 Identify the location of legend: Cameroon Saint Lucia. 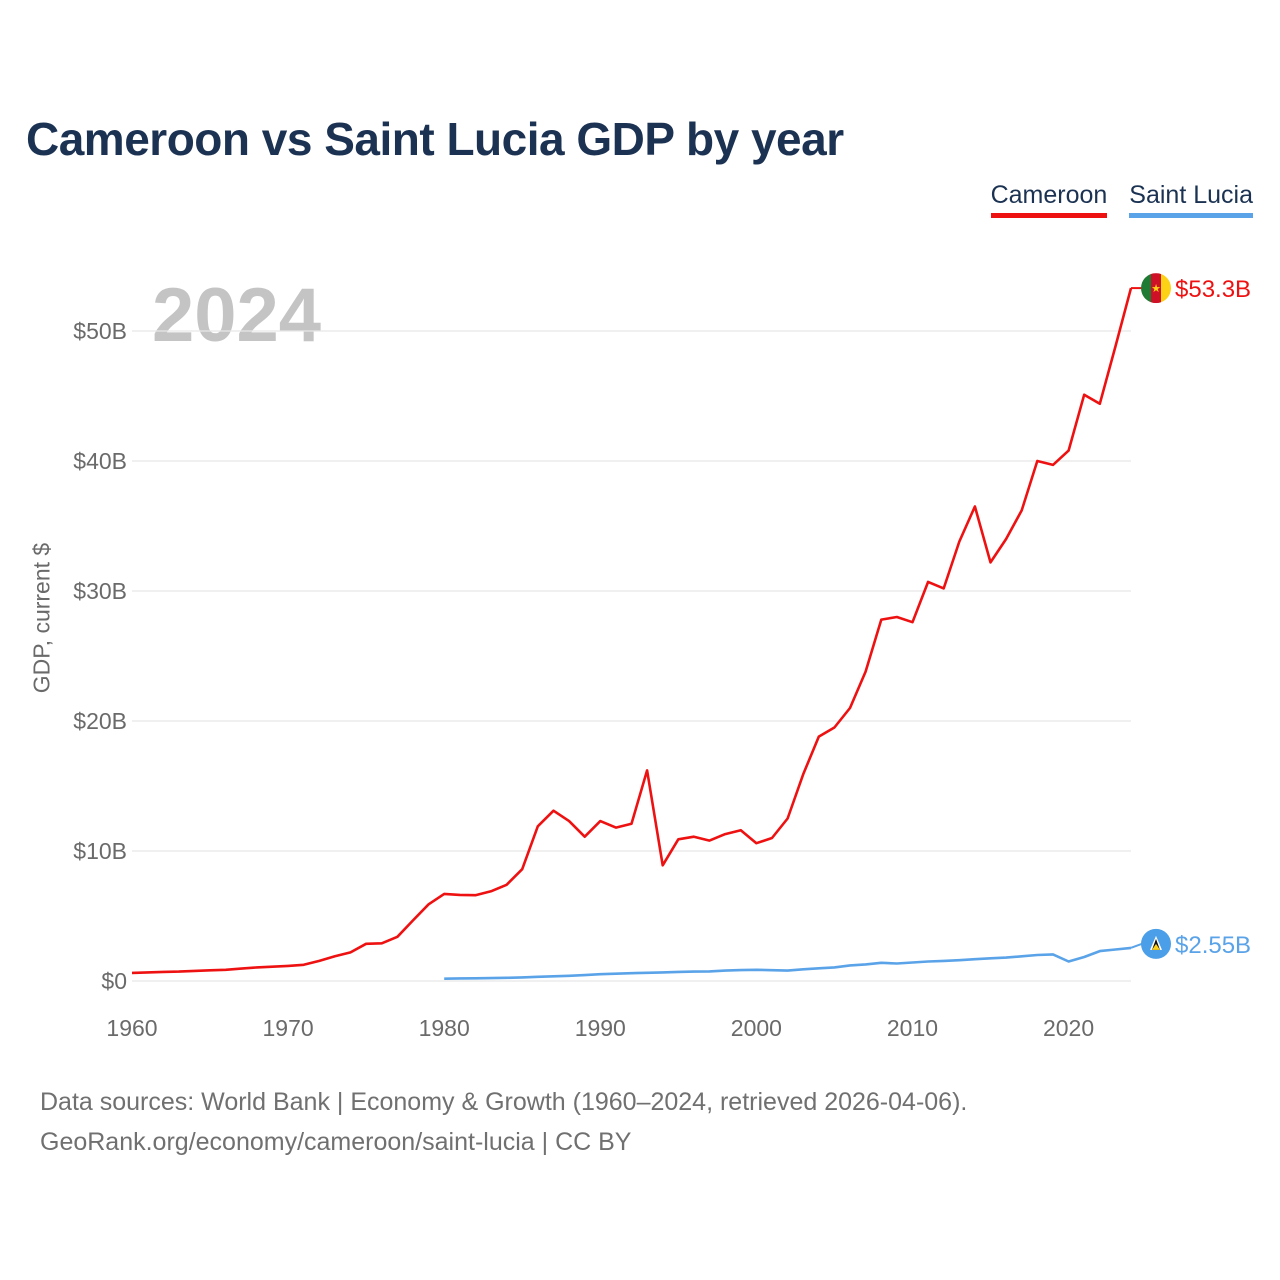
(1121, 199).